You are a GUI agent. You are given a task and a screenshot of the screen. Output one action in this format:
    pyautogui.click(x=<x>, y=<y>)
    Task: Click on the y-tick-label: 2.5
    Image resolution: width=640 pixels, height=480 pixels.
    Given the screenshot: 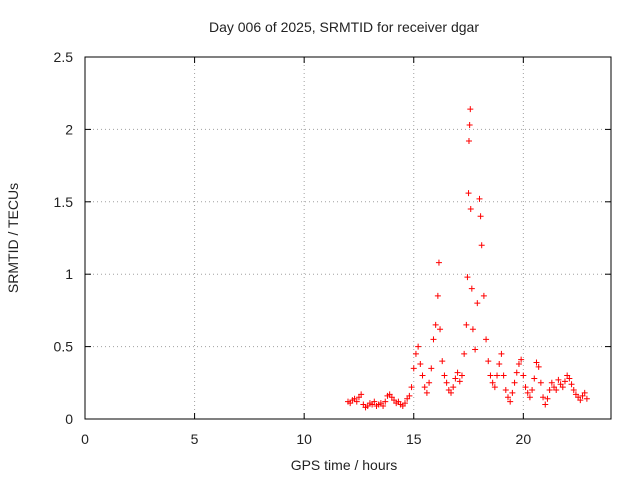 What is the action you would take?
    pyautogui.click(x=64, y=57)
    